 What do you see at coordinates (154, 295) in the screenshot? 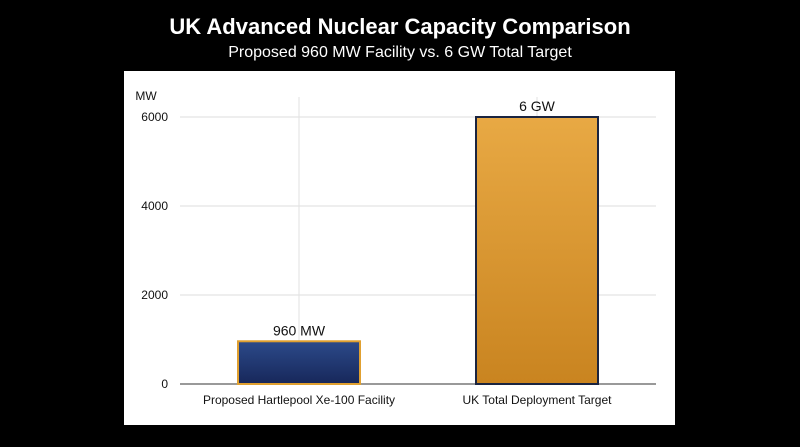
I see `y-tick-label: 2000` at bounding box center [154, 295].